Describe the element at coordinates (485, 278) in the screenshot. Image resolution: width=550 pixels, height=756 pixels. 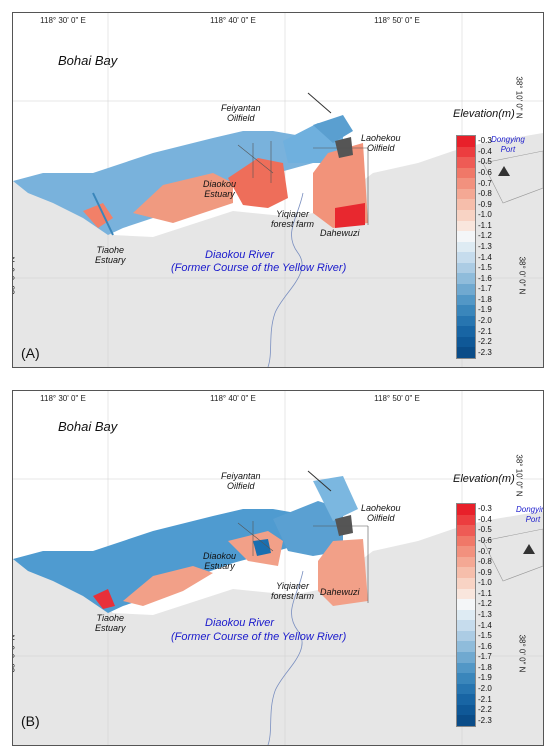
I see `legend-tick-label: -1.6` at that location.